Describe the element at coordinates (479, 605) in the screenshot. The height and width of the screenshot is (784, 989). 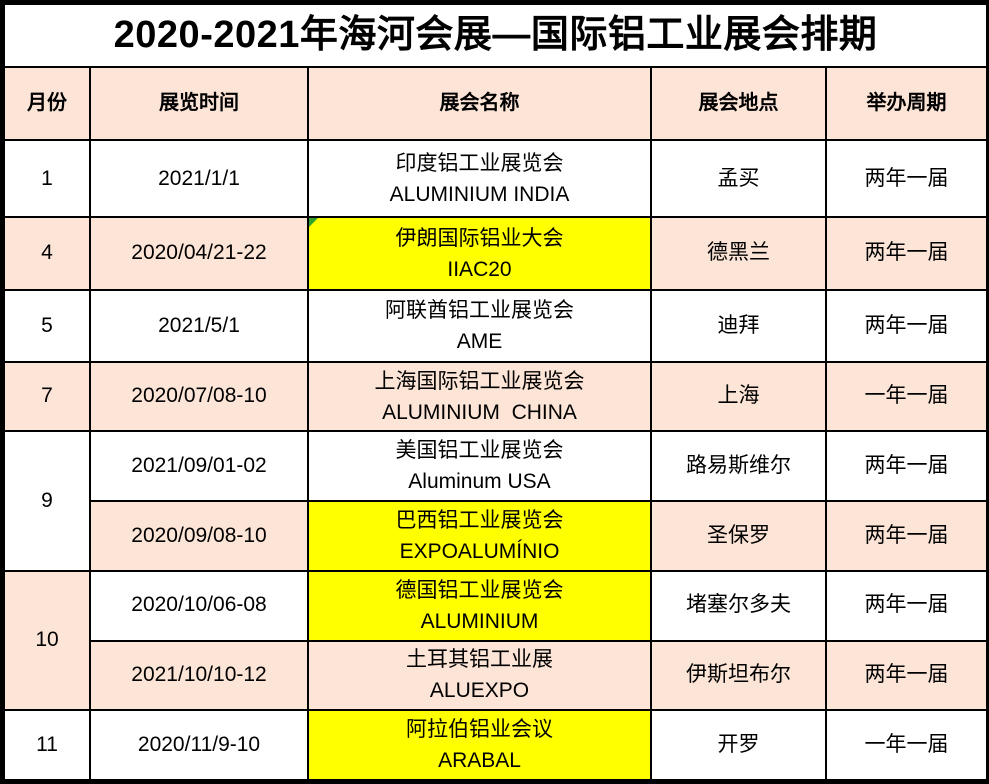
I see `name-cell-highlighted: 德国铝工业展览会 ALUMINIUM` at that location.